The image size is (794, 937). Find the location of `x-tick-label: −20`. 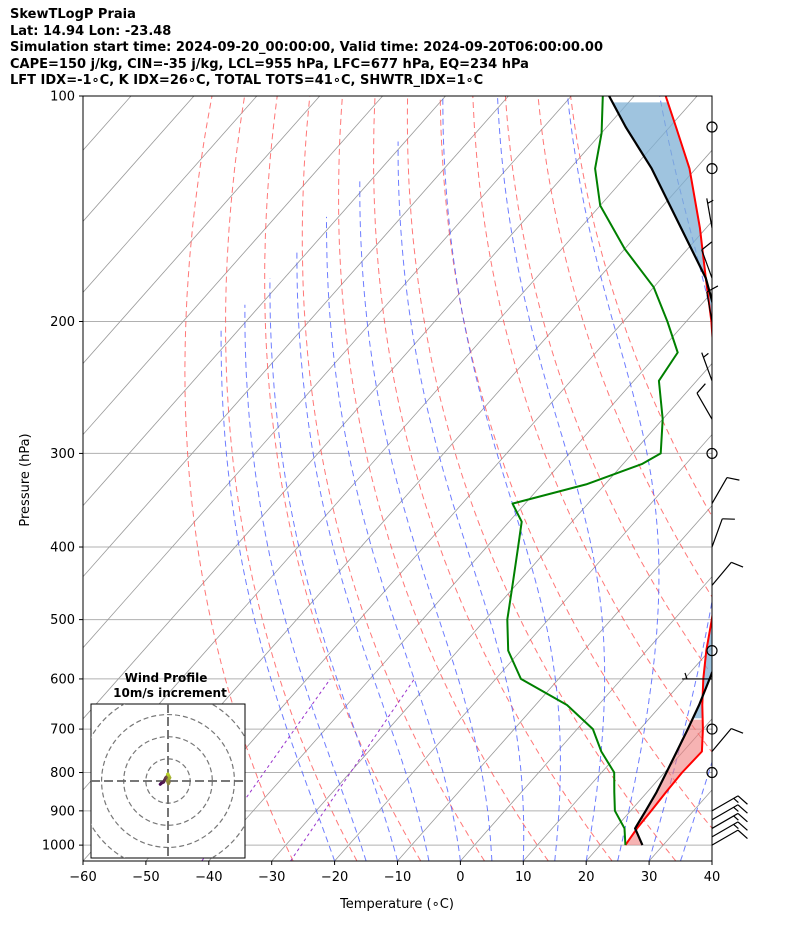

x-tick-label: −20 is located at coordinates (334, 877).